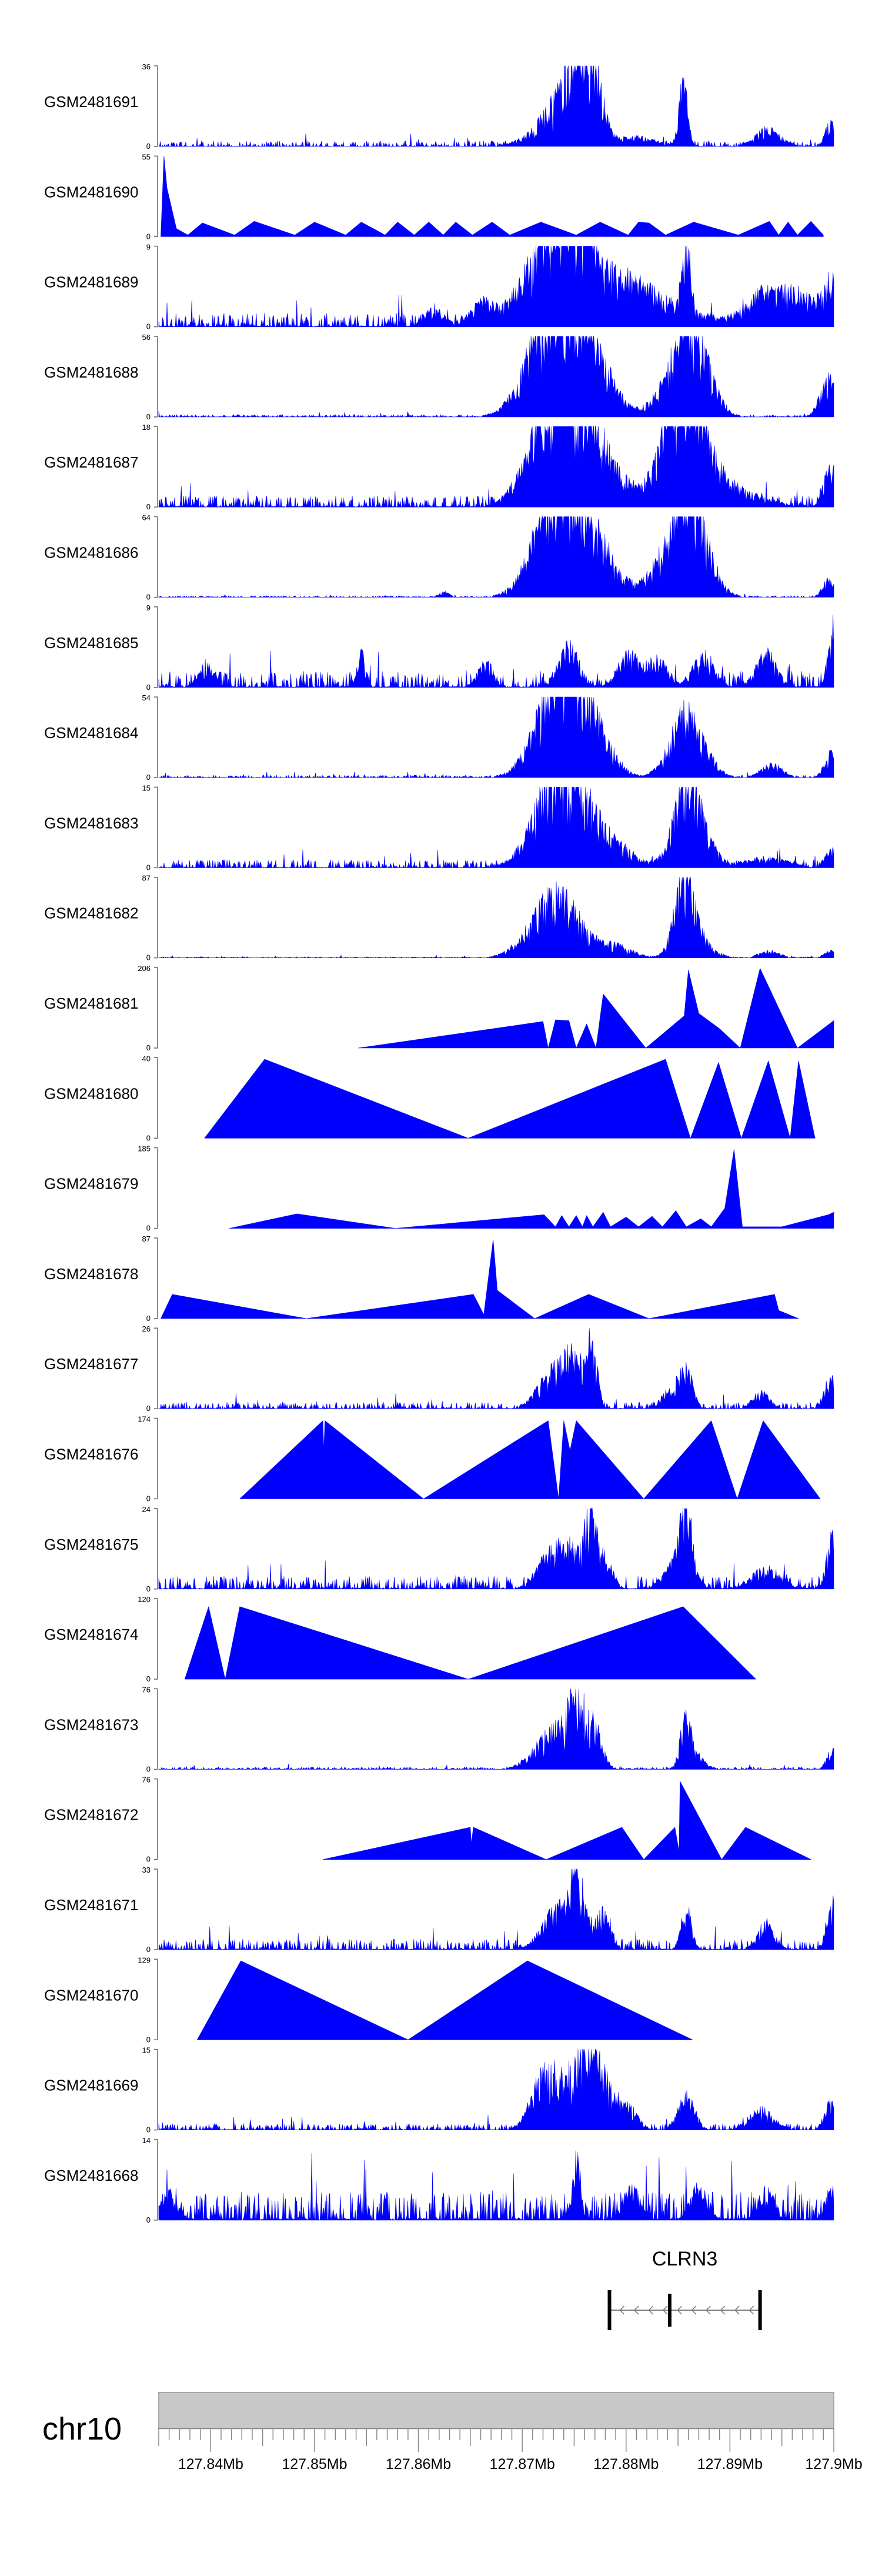  What do you see at coordinates (418, 2464) in the screenshot?
I see `axis-tick-label: 127.86Mb` at bounding box center [418, 2464].